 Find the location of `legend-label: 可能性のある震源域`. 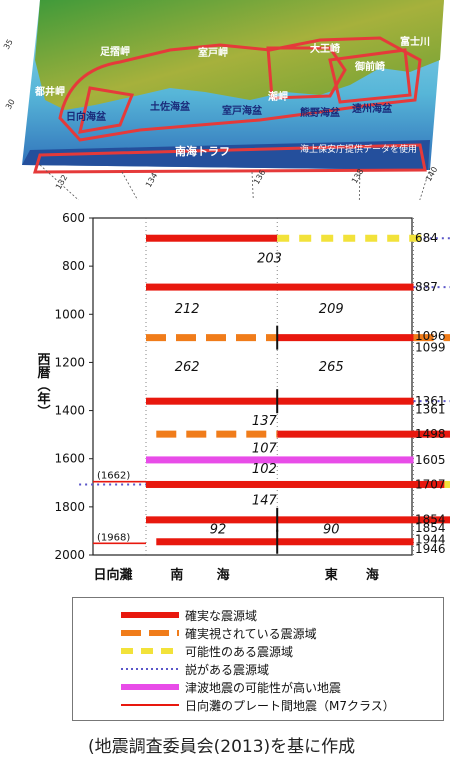

legend-label: 可能性のある震源域 is located at coordinates (239, 651).